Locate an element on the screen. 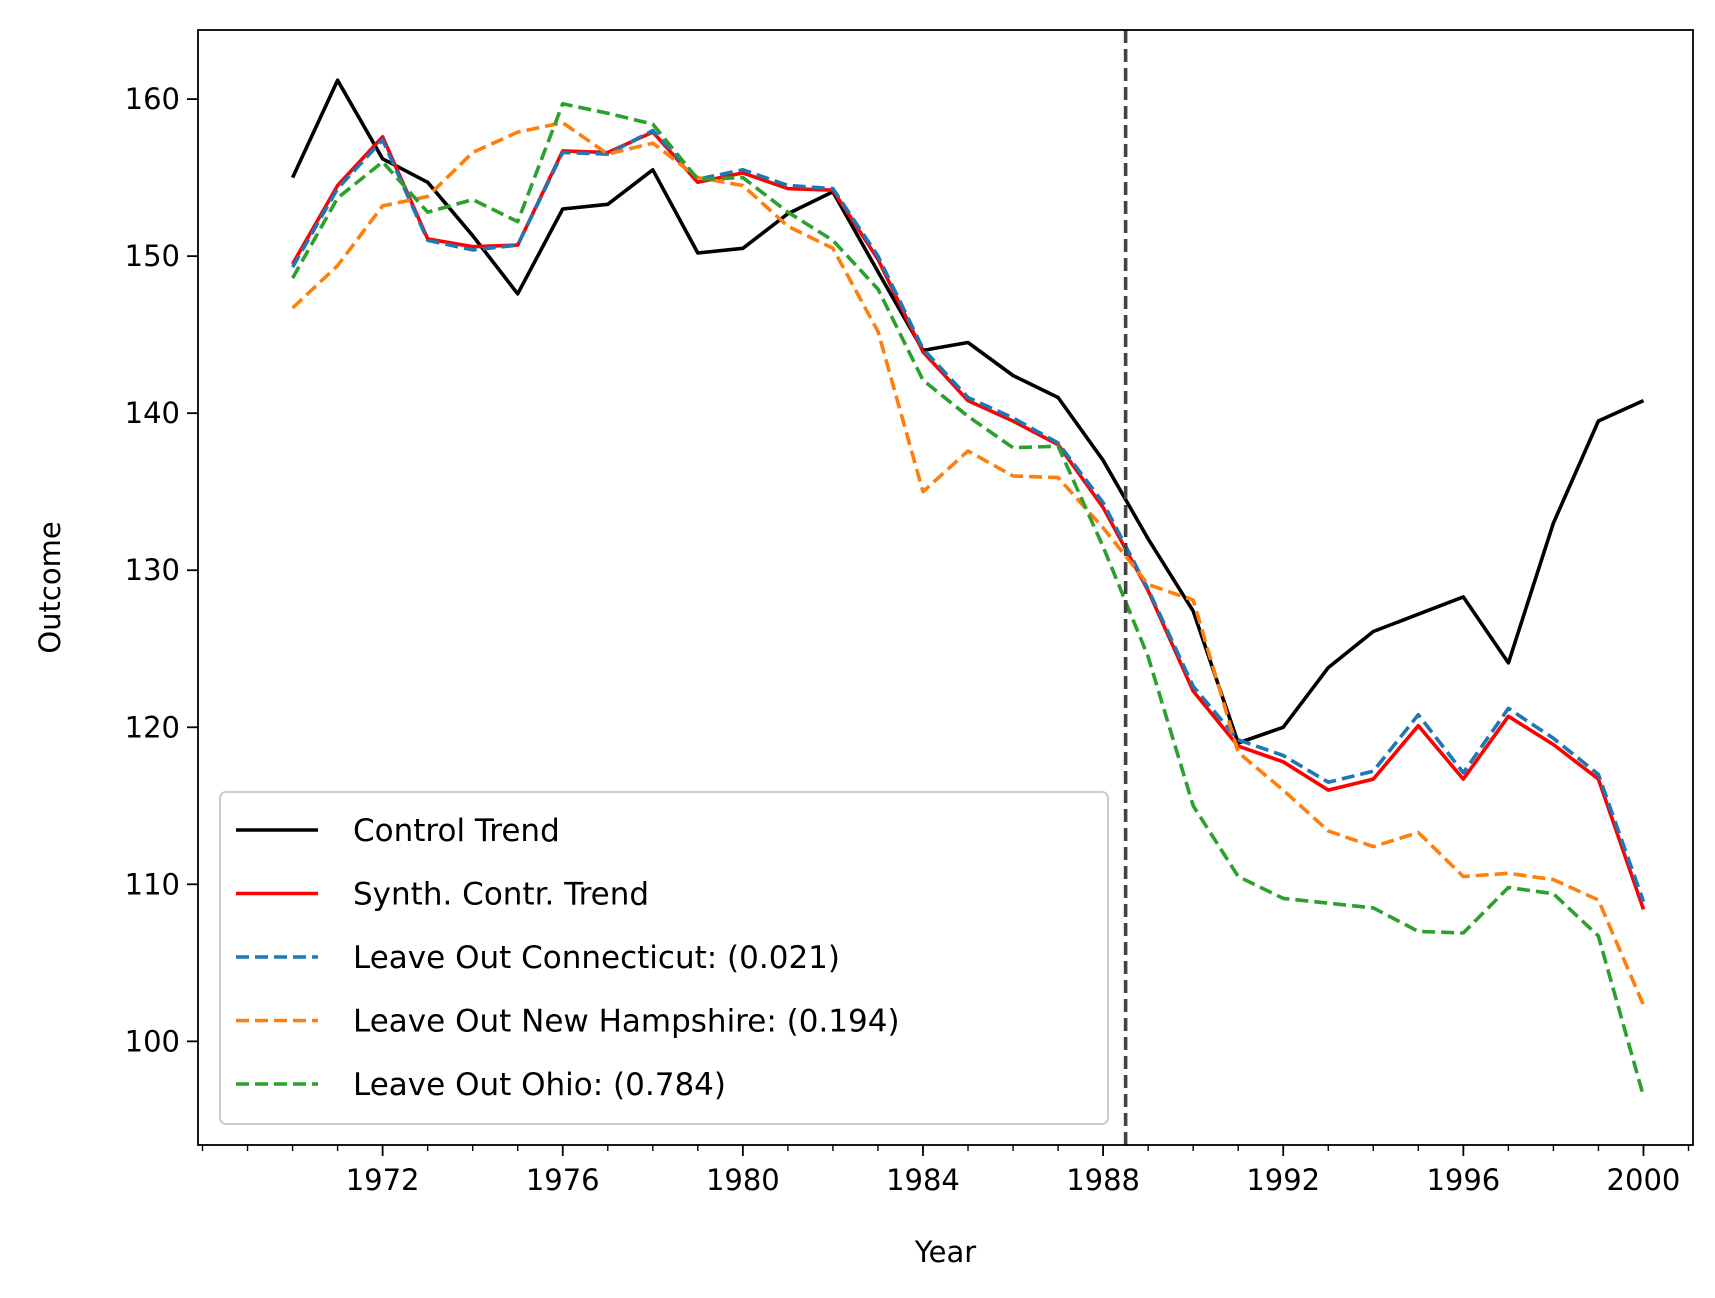 This screenshot has height=1298, width=1715. x-tick-label: 2000 is located at coordinates (1644, 1180).